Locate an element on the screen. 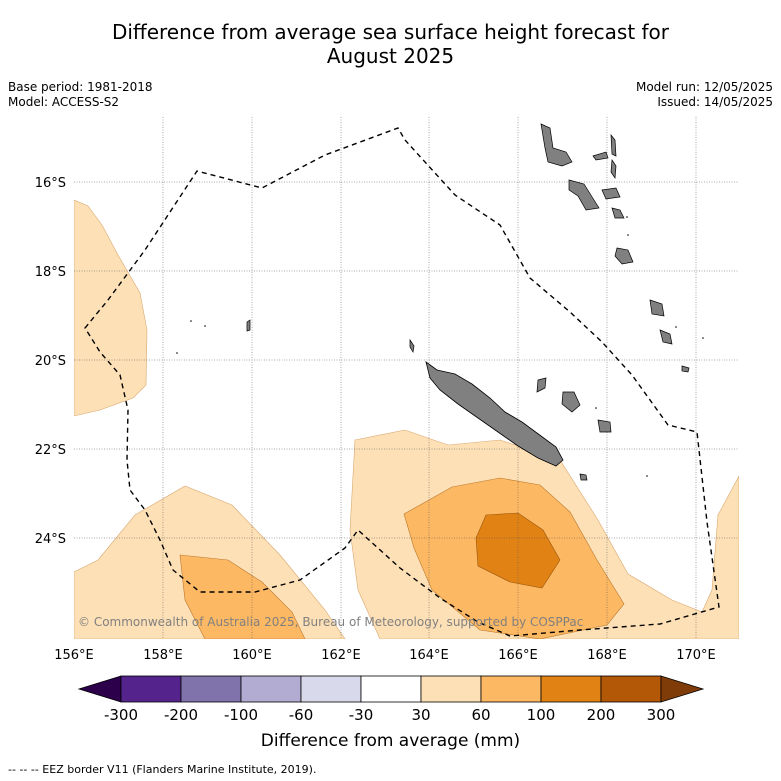  ambrym-island is located at coordinates (611, 193).